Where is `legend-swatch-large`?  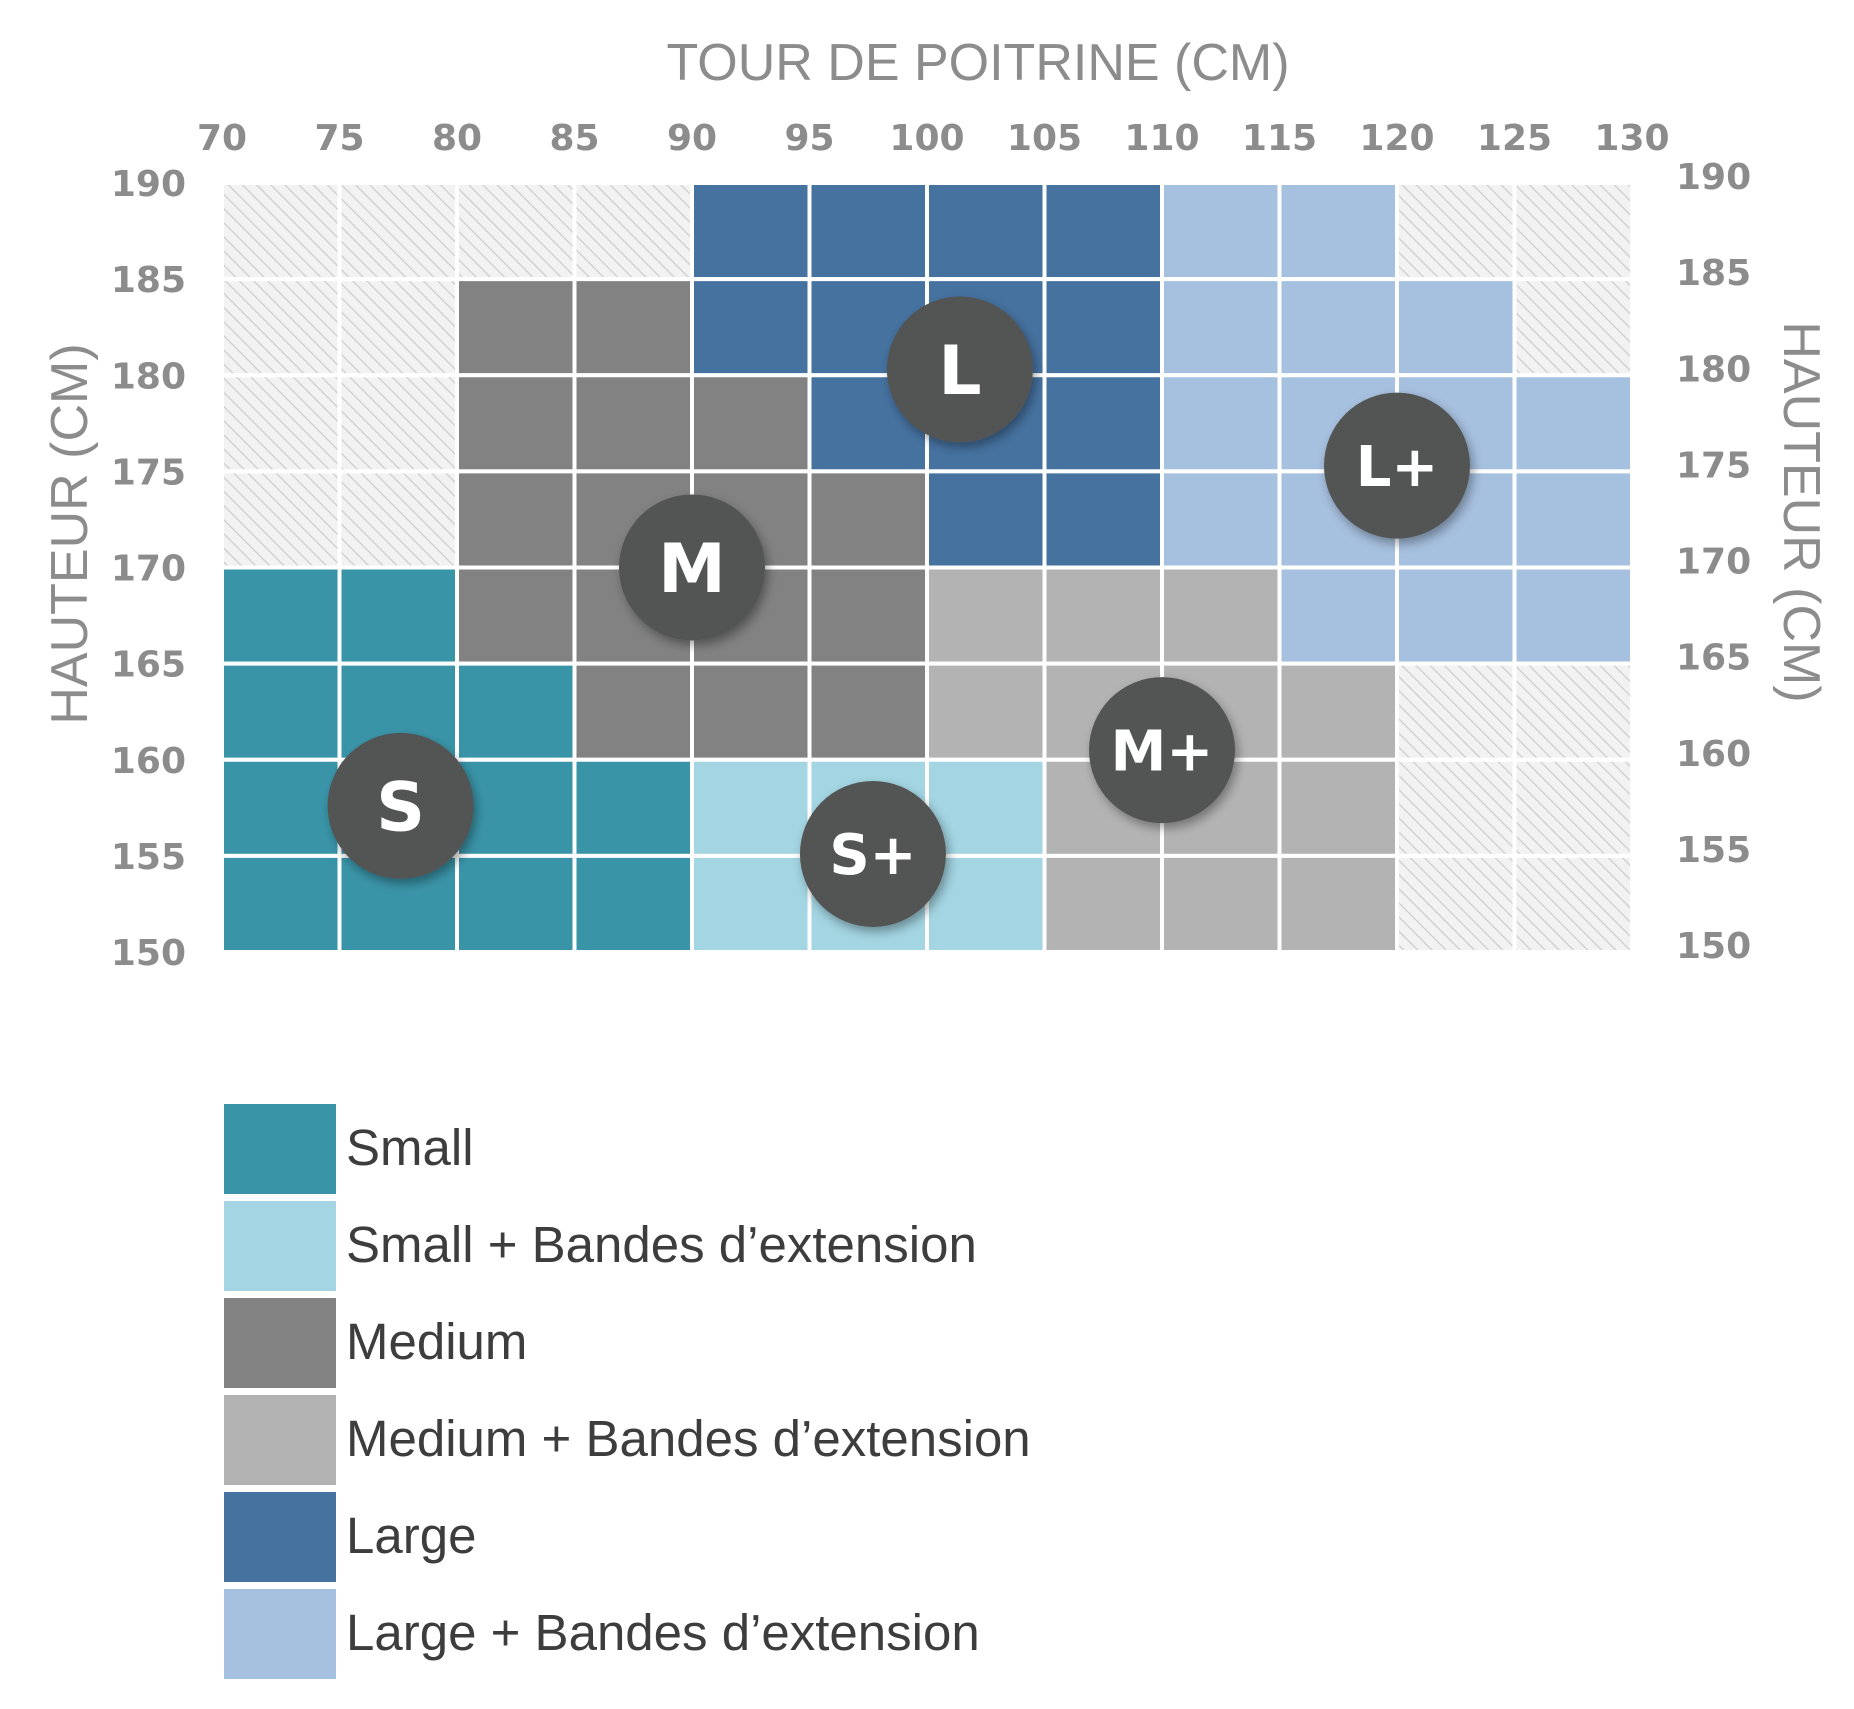
legend-swatch-large is located at coordinates (280, 1537).